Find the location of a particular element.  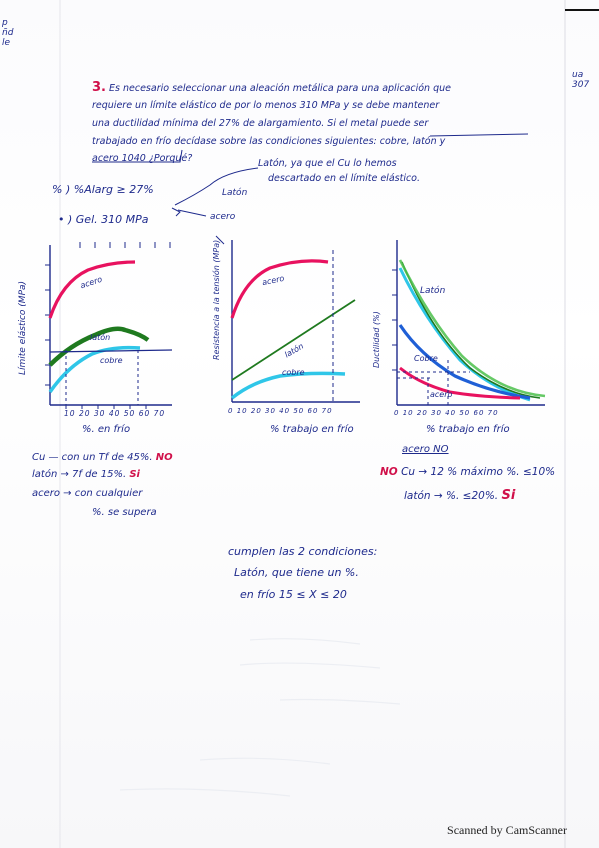

g2-xticks: 0 10 20 30 40 50 60 70 is located at coordinates (280, 411).